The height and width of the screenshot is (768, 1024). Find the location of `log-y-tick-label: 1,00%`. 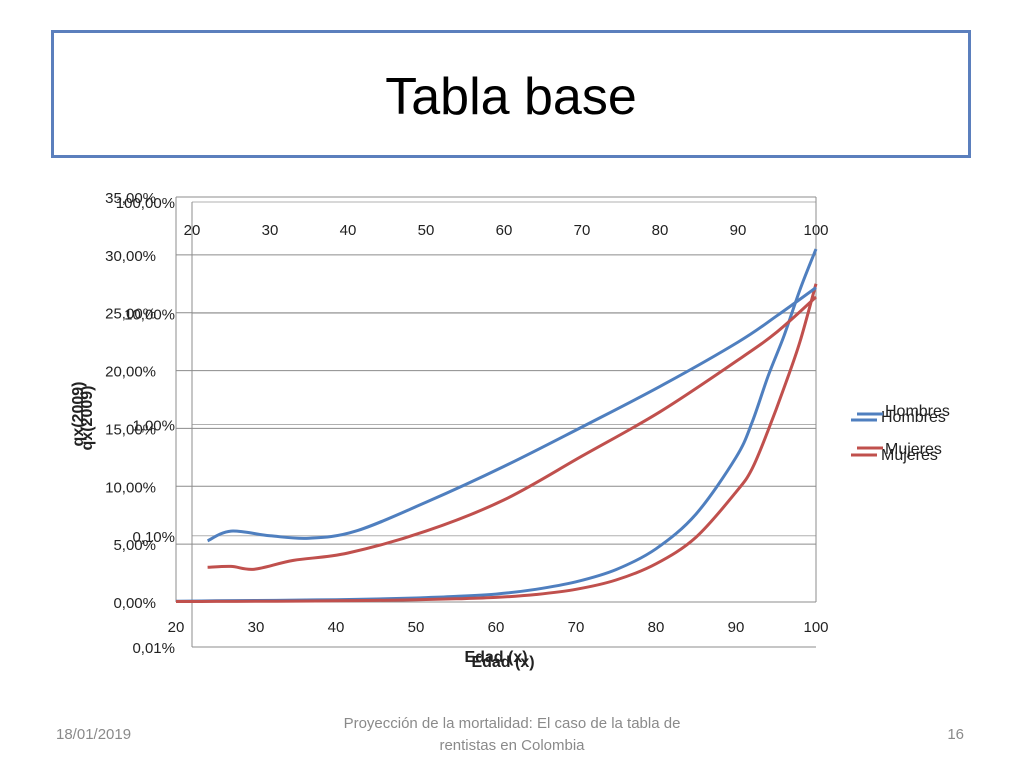

log-y-tick-label: 1,00% is located at coordinates (153, 426).